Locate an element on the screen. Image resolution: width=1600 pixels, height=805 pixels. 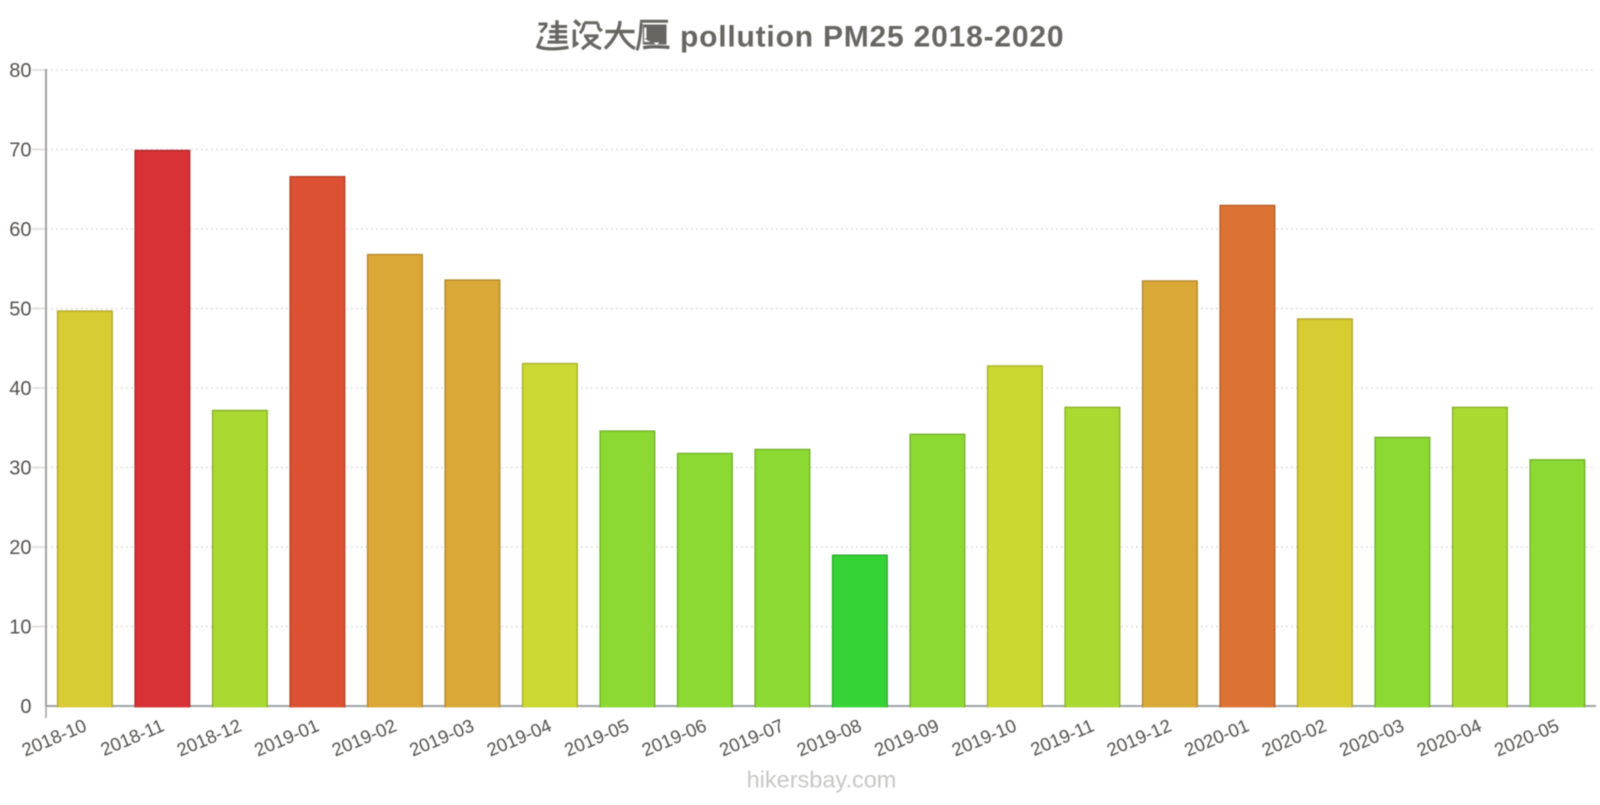
svg-text: 10 is located at coordinates (20, 628).